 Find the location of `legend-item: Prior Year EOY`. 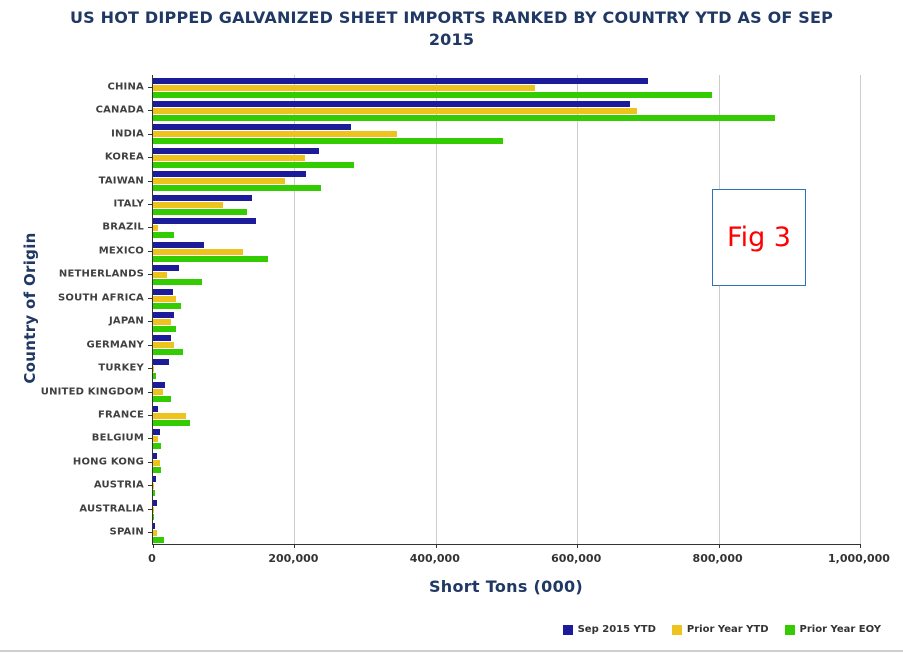

legend-item: Prior Year EOY is located at coordinates (832, 629).